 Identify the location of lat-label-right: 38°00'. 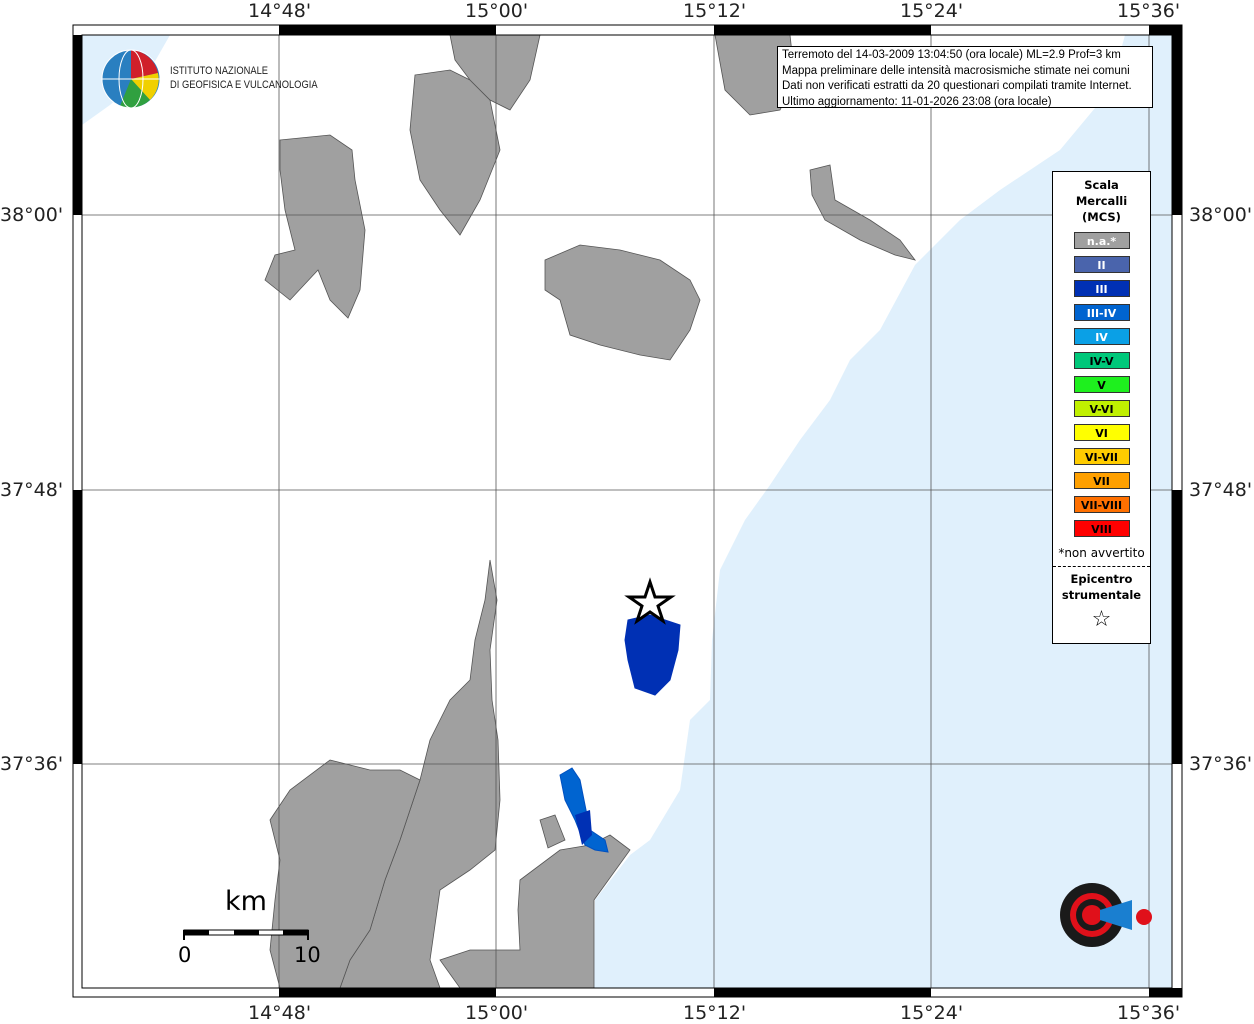
(1221, 215).